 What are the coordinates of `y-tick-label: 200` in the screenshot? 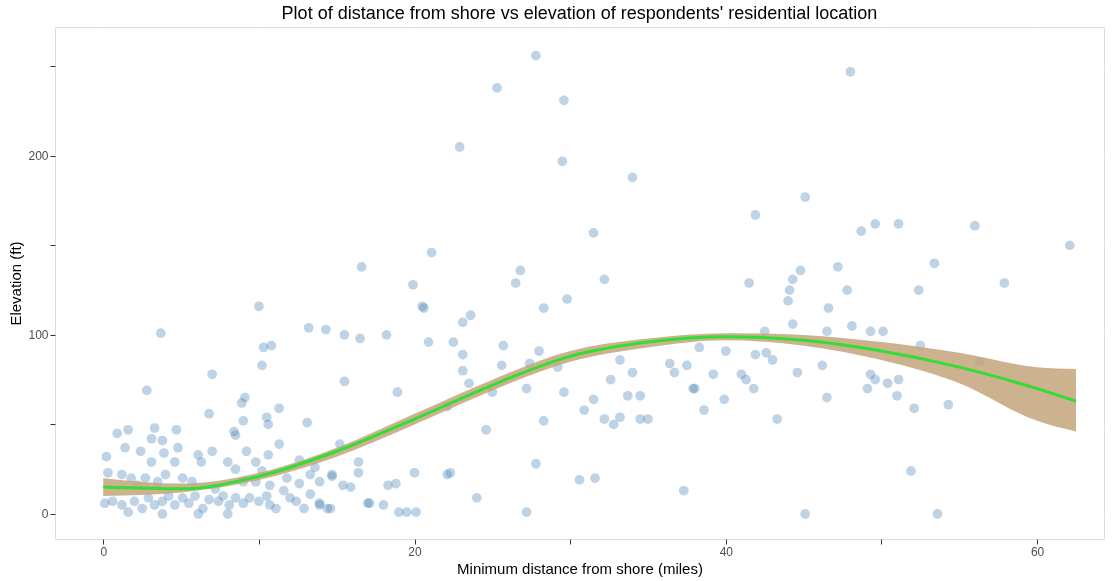 It's located at (38, 156).